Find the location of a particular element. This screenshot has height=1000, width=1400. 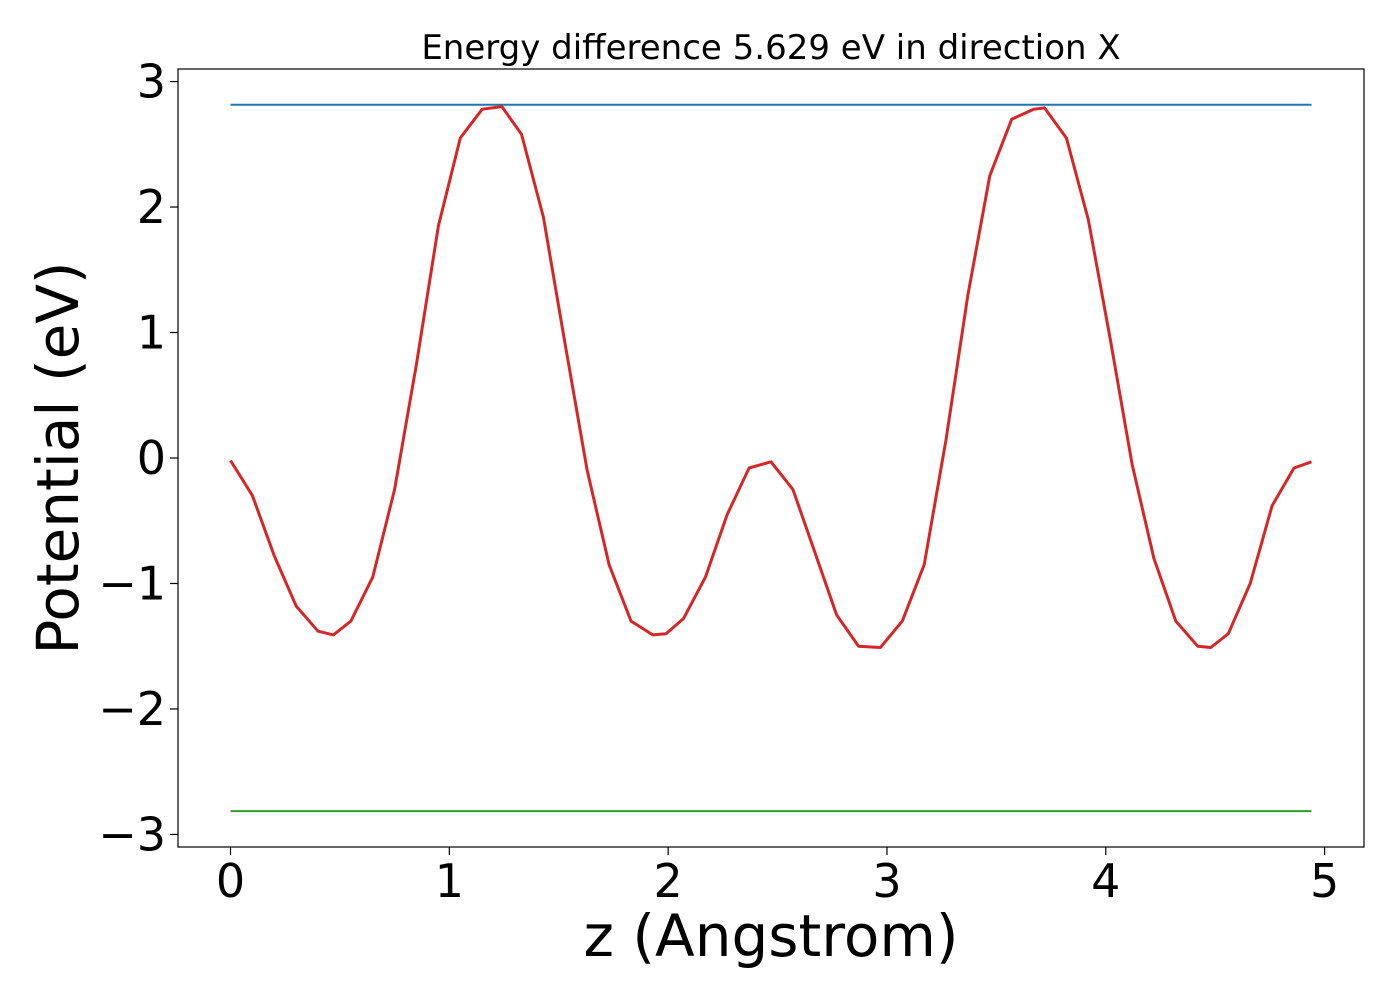

y-axis: −3 −2 −1 0 1 2 3 is located at coordinates (138, 458).